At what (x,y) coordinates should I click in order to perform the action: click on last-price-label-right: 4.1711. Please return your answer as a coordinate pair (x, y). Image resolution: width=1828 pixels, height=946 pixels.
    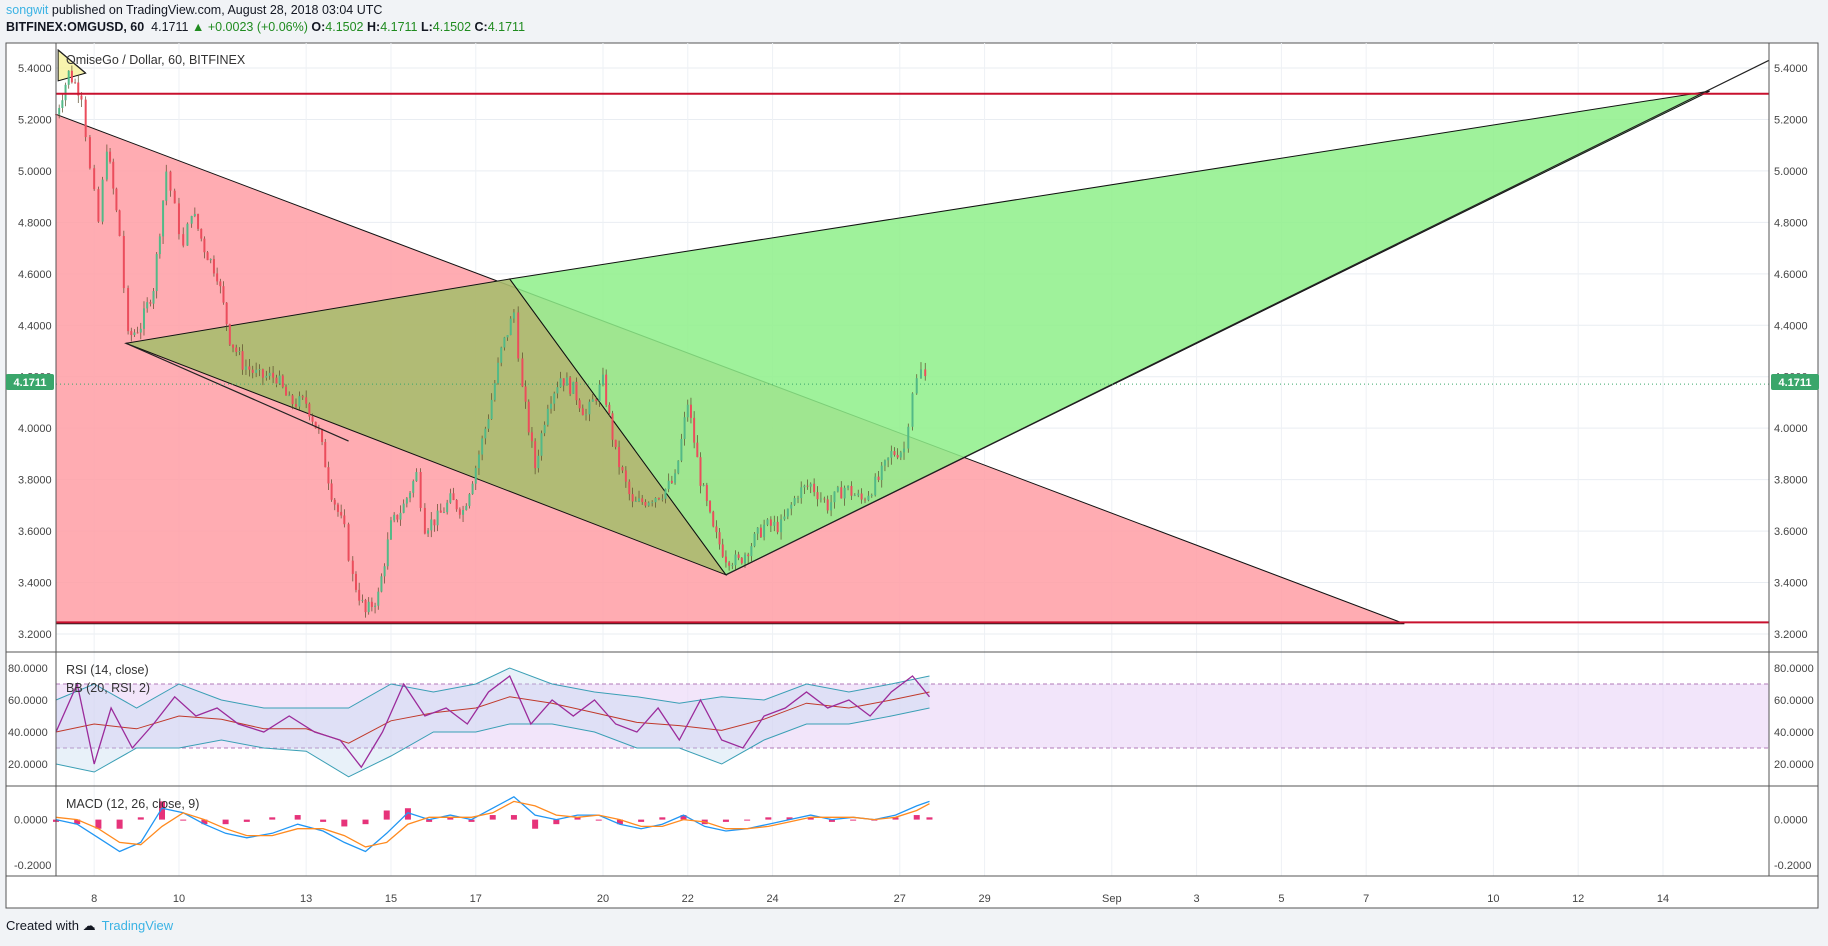
    Looking at the image, I should click on (1794, 383).